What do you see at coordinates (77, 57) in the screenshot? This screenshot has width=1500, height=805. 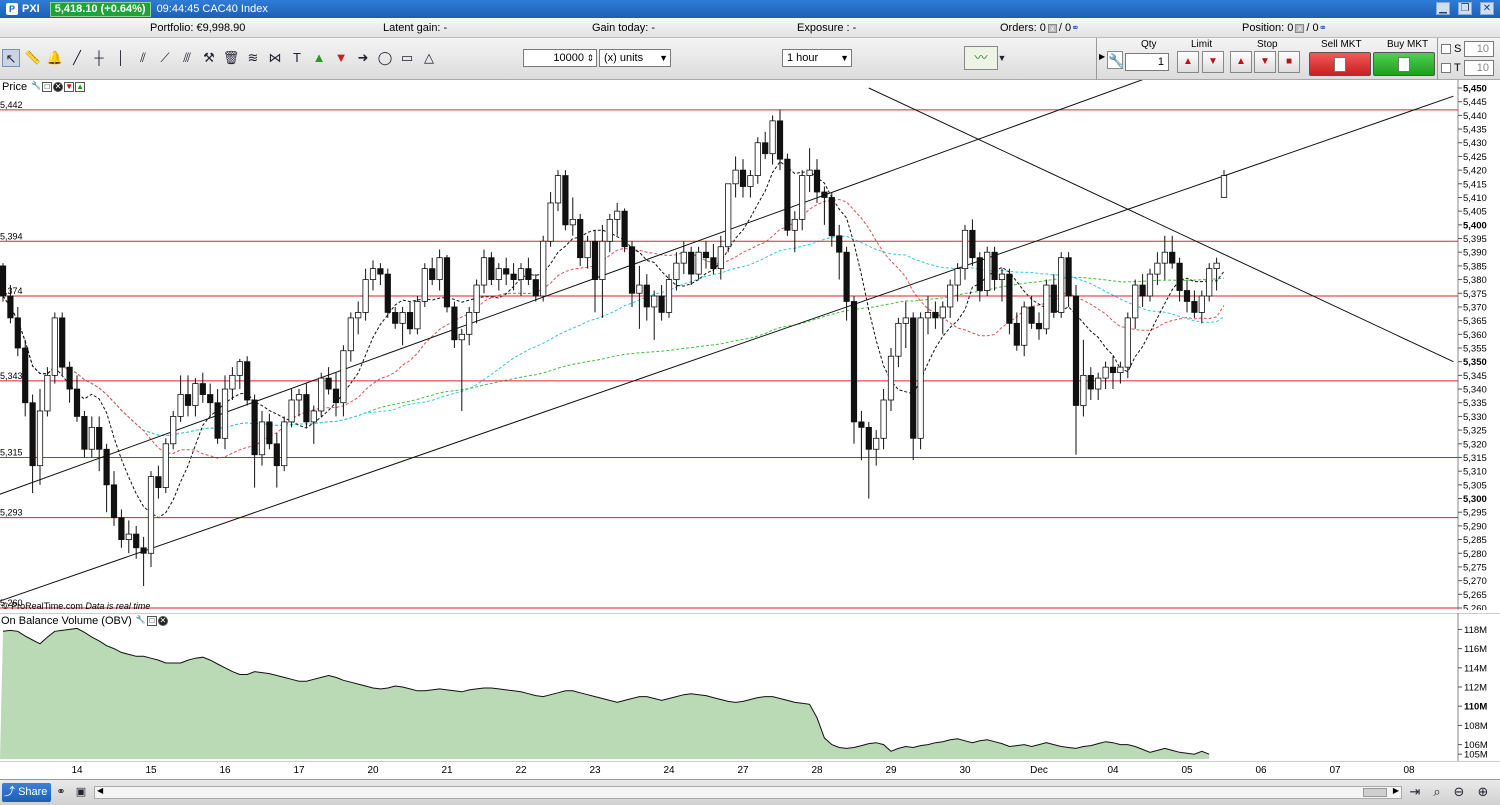 I see `trendline-tool-icon: ╱` at bounding box center [77, 57].